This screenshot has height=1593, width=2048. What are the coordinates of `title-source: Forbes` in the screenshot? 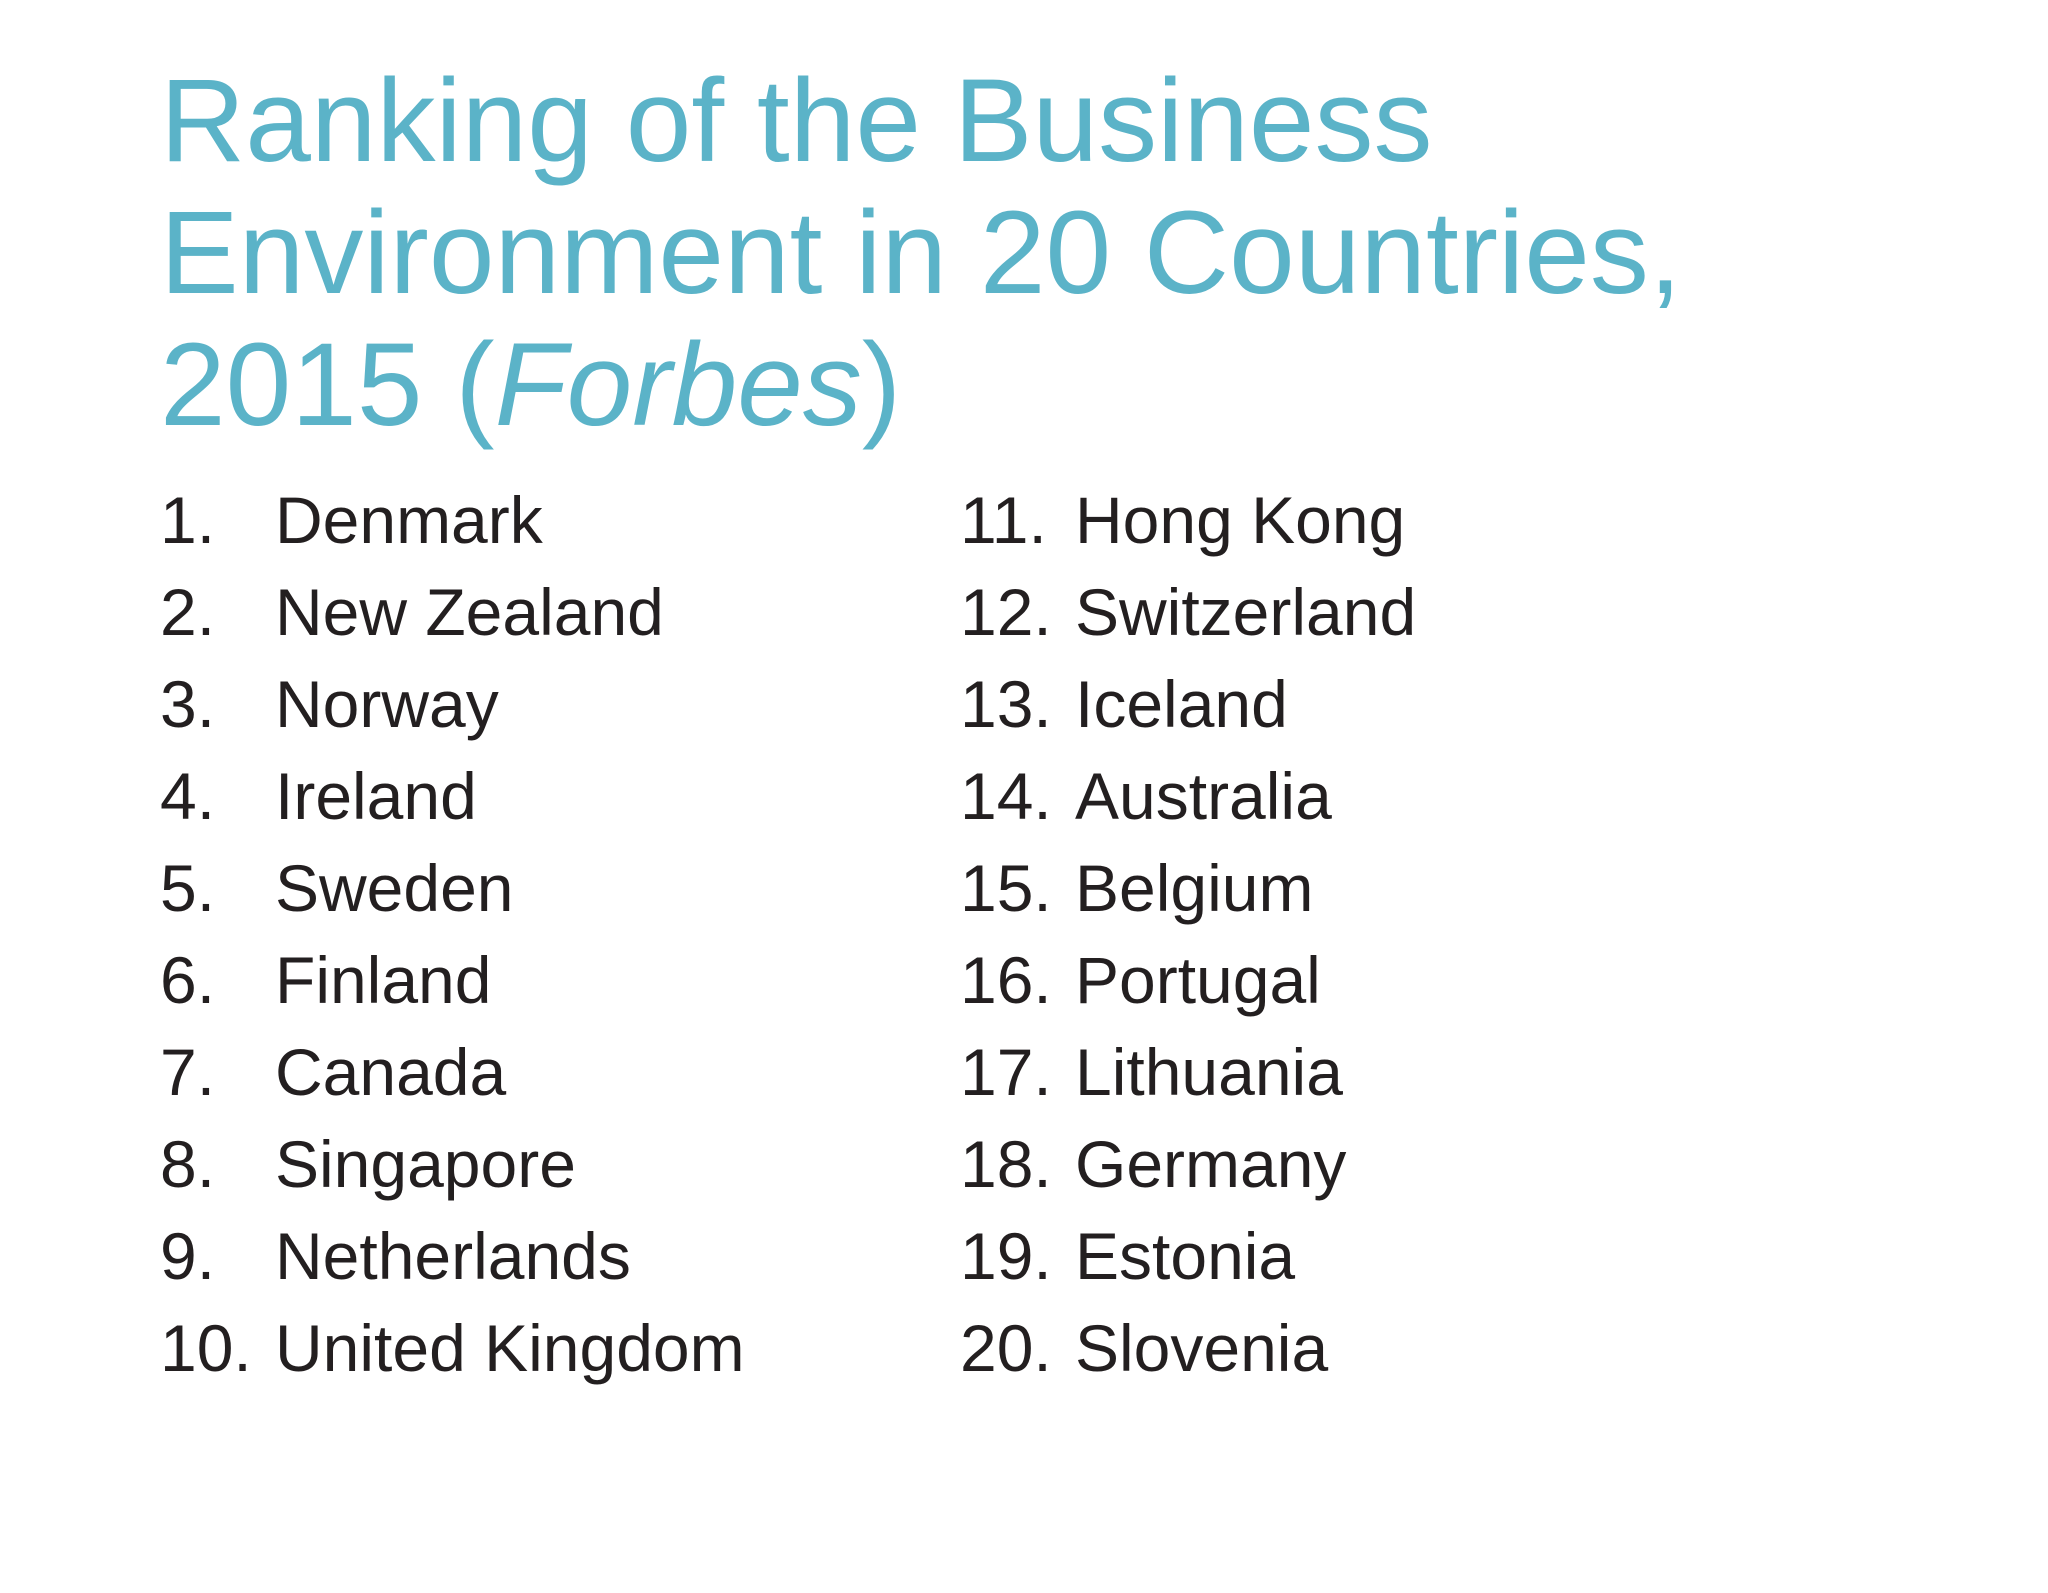 It's located at (678, 385).